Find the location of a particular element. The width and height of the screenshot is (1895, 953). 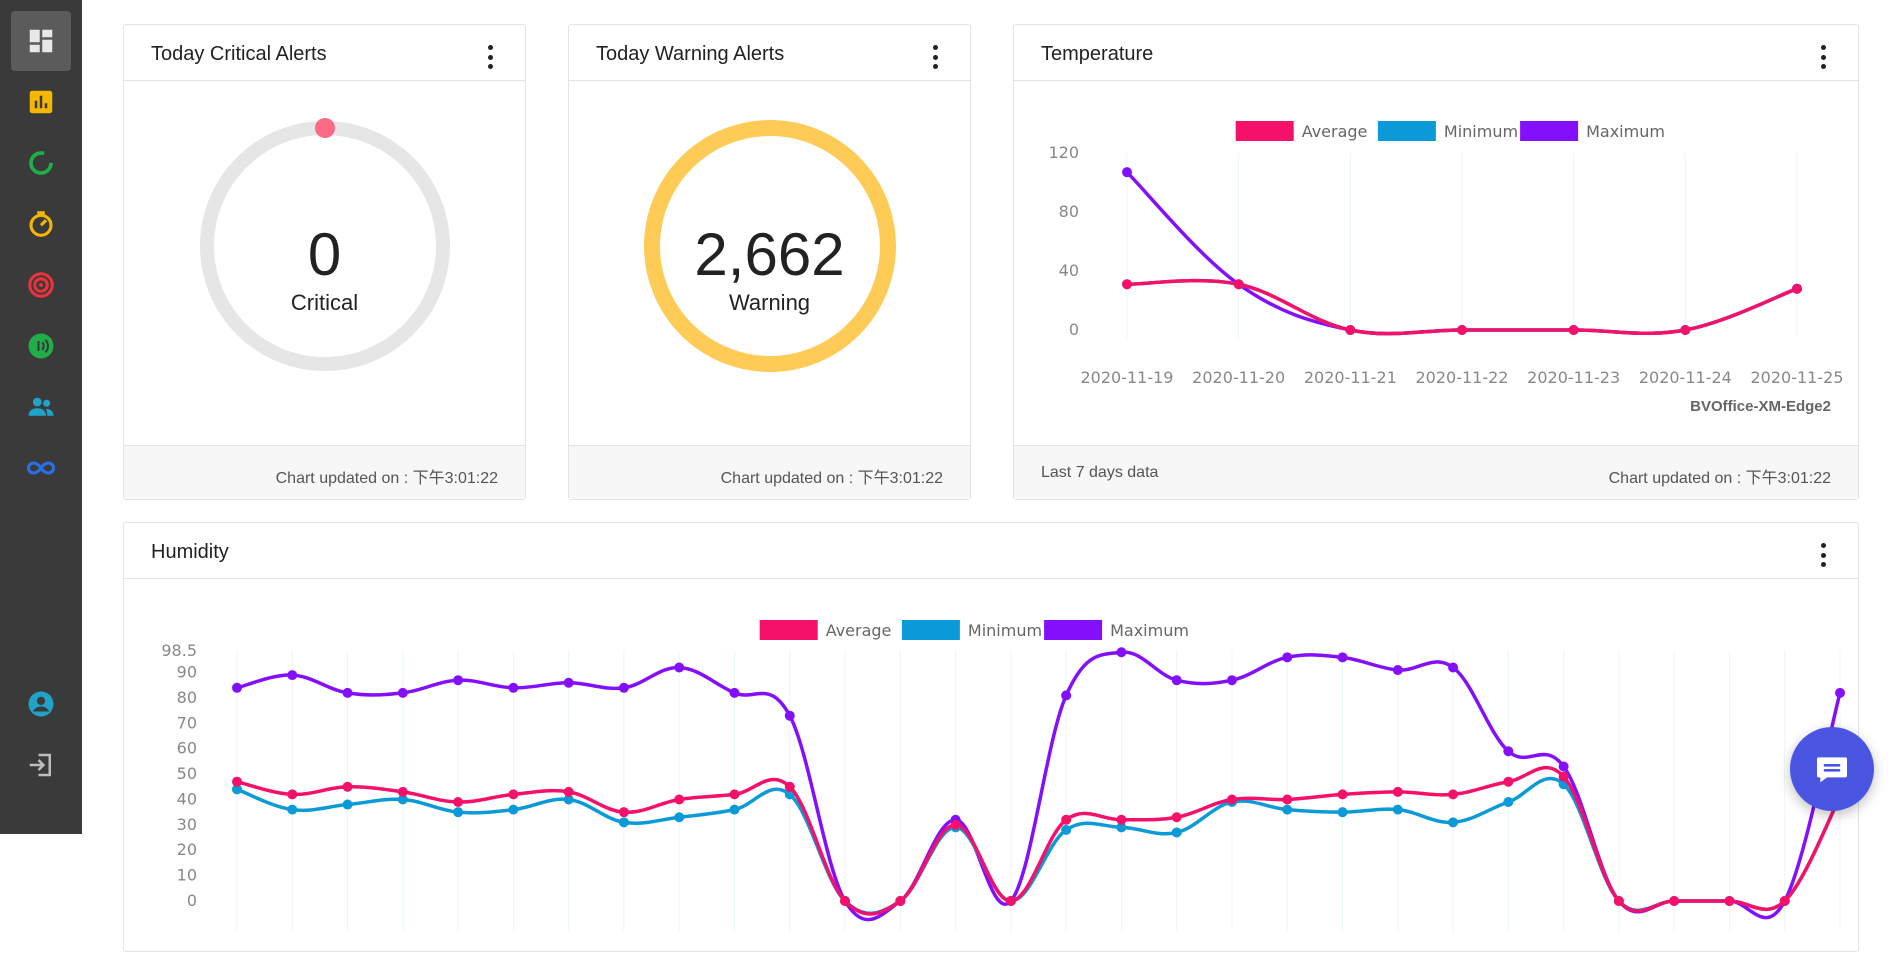

warning-count: 2,662 is located at coordinates (769, 254).